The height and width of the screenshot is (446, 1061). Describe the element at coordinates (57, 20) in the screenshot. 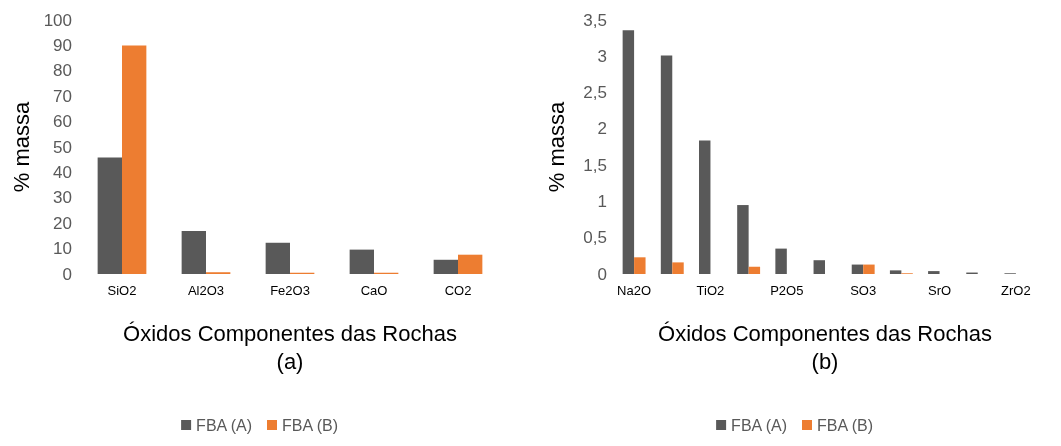

I see `y-tick-label: 100` at that location.